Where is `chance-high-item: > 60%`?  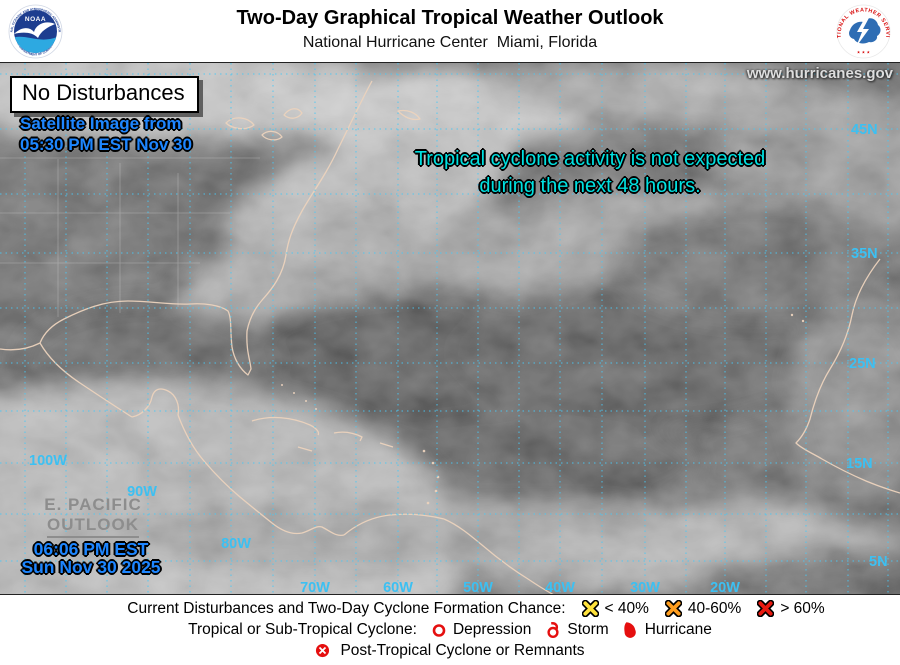 chance-high-item: > 60% is located at coordinates (791, 608).